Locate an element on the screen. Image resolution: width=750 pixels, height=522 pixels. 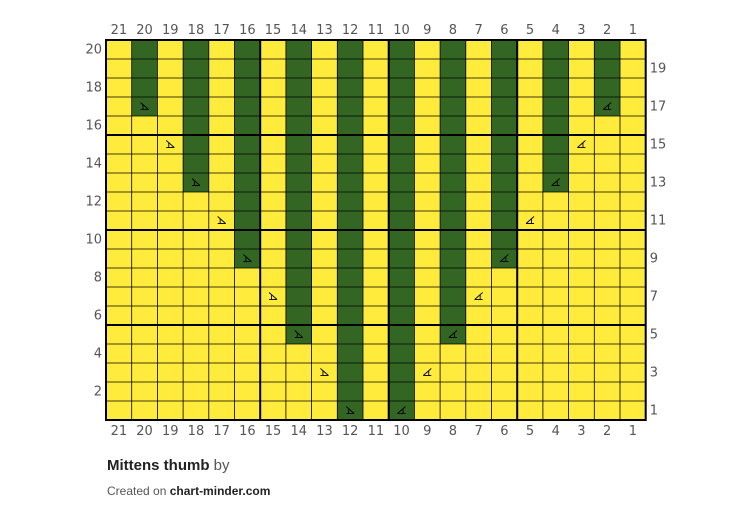
row-number: 20 is located at coordinates (93, 50).